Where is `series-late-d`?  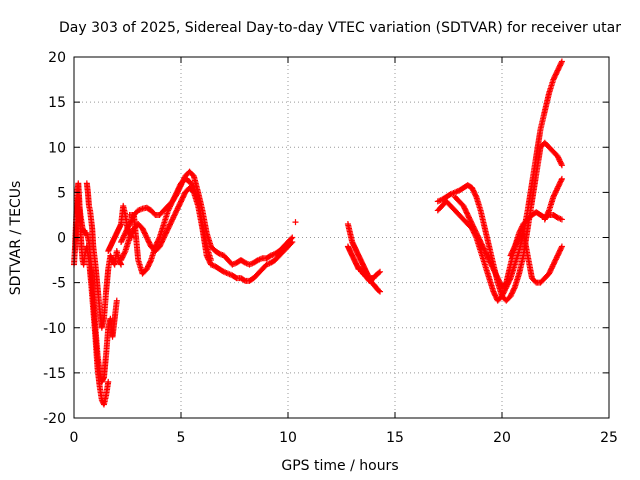
series-late-d is located at coordinates (536, 257).